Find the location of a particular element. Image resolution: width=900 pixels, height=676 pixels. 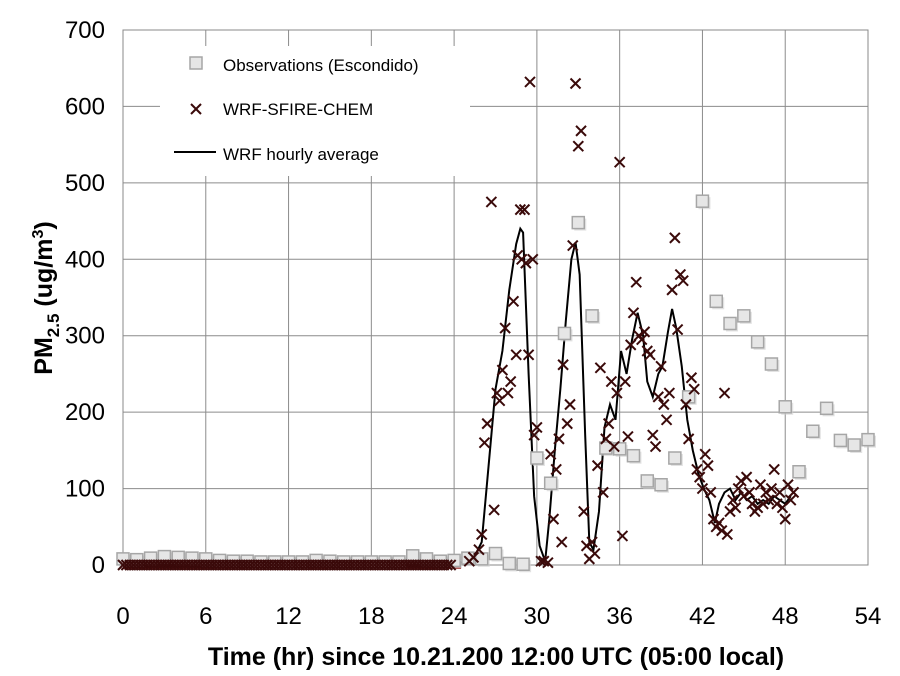

legend-background is located at coordinates (315, 111).